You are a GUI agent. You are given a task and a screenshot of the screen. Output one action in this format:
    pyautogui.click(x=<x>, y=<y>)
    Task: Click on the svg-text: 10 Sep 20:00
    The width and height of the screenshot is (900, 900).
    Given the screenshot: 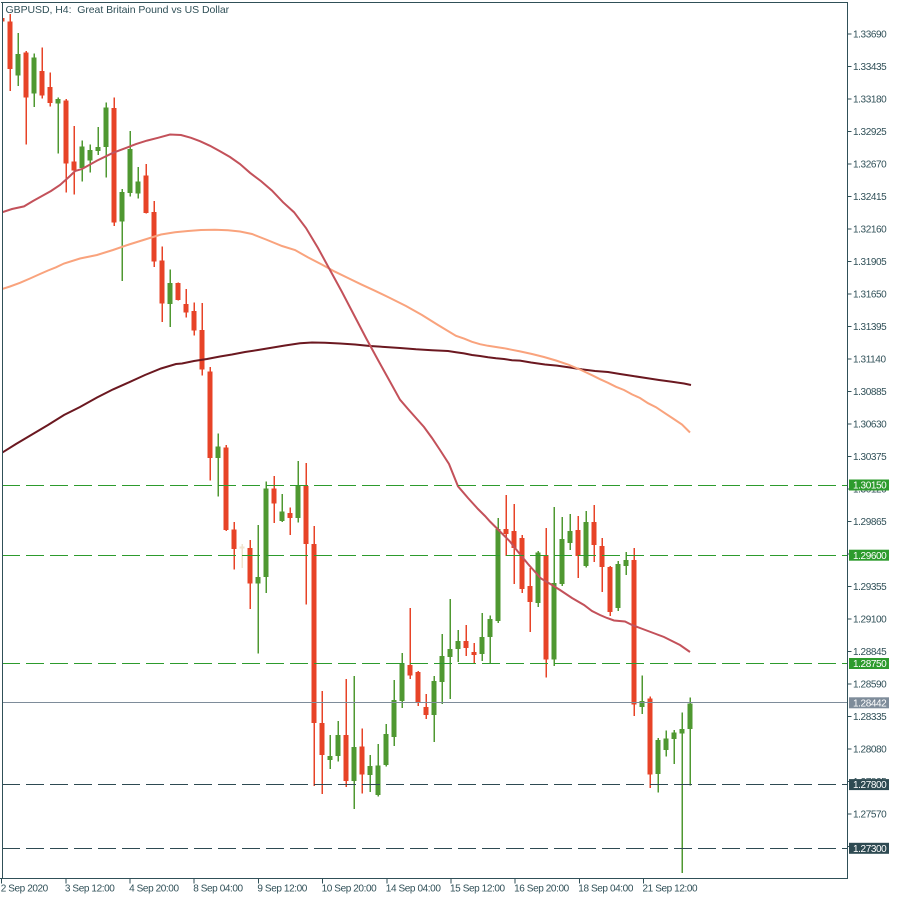 What is the action you would take?
    pyautogui.click(x=350, y=889)
    